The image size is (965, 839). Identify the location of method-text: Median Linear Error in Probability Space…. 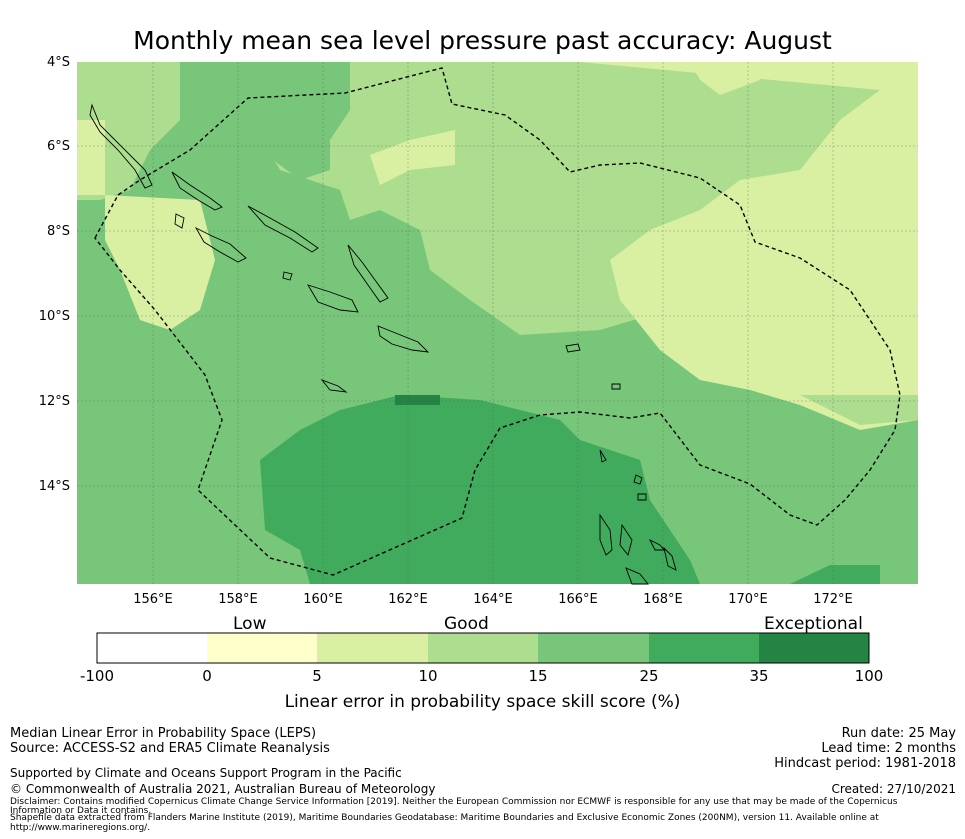
(163, 733).